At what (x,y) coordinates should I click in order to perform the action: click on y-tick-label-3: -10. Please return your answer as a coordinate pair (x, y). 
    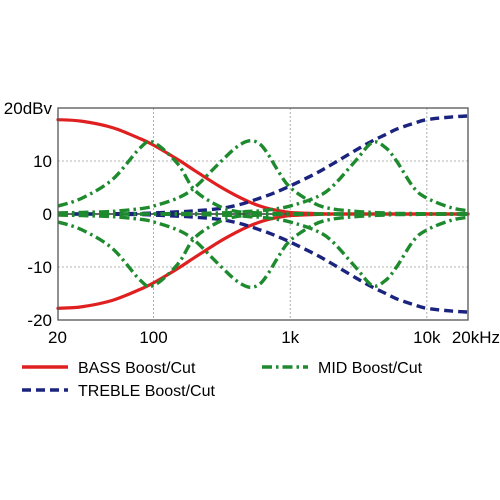
    Looking at the image, I should click on (39, 267).